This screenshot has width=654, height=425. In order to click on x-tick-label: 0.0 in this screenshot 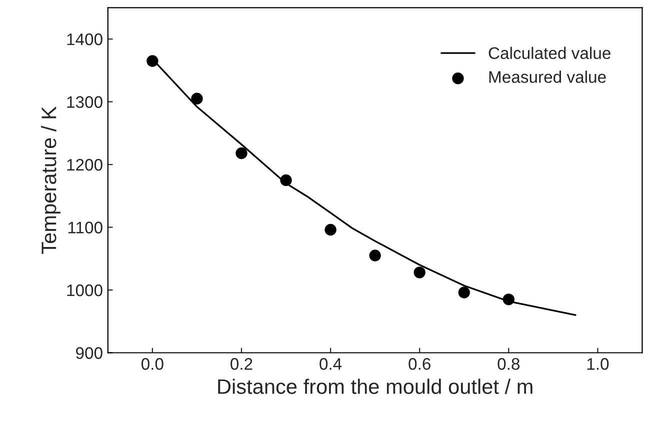, I will do `click(153, 364)`.